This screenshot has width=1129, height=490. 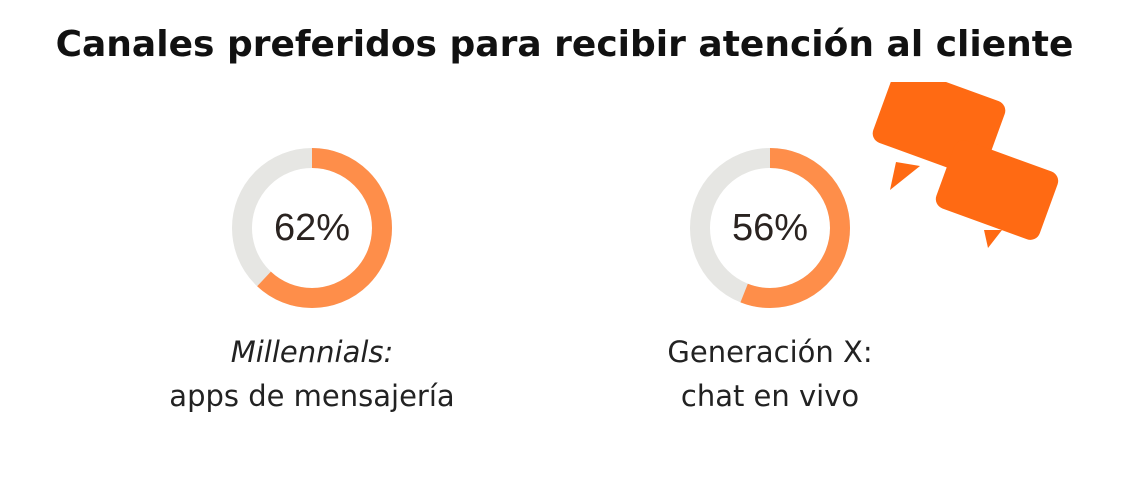 I want to click on chat-bubbles-icon, so click(x=962, y=166).